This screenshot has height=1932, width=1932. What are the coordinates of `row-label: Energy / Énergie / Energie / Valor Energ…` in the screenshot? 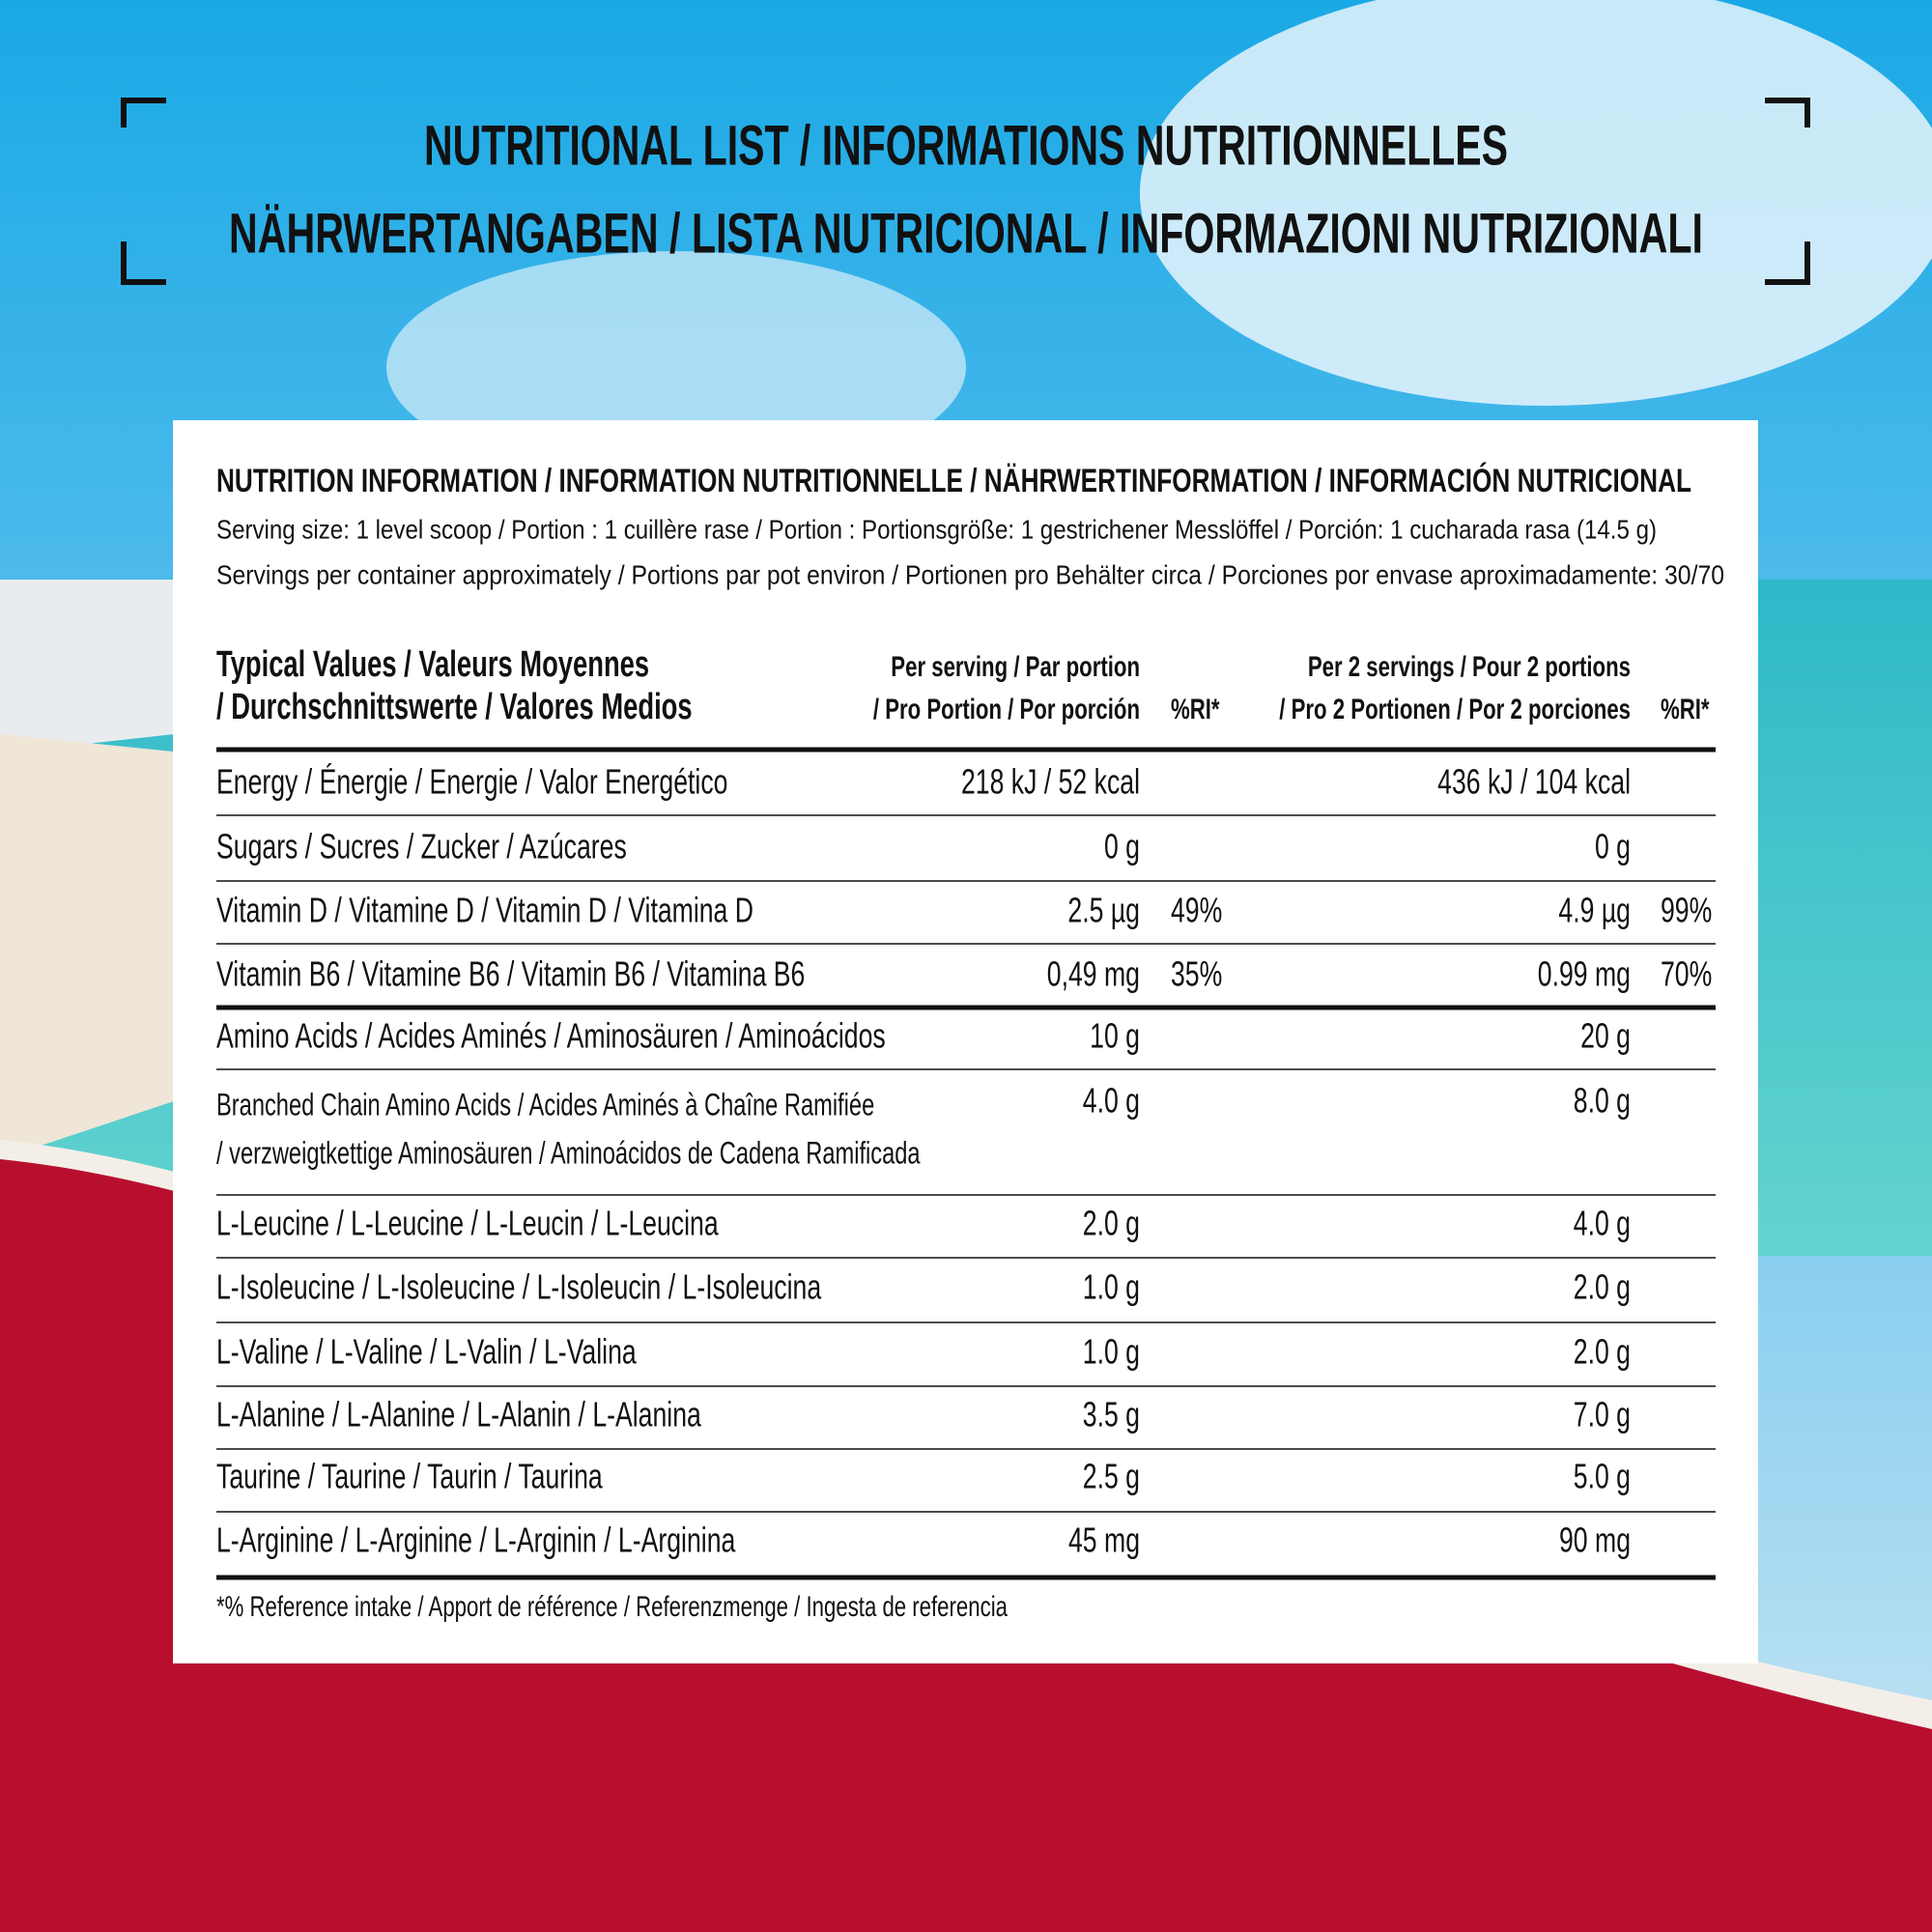 It's located at (471, 782).